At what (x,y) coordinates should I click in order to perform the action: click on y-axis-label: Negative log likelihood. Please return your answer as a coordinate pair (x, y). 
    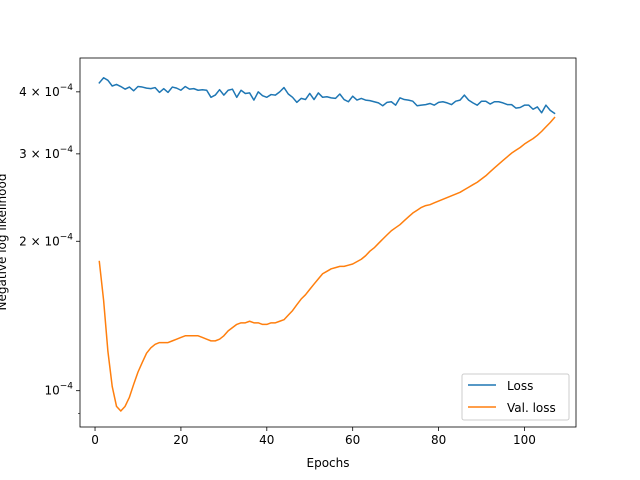
    Looking at the image, I should click on (4, 242).